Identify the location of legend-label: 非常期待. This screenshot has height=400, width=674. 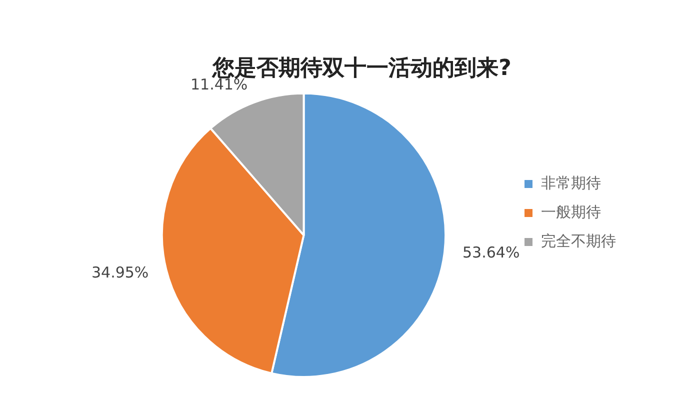
(571, 183).